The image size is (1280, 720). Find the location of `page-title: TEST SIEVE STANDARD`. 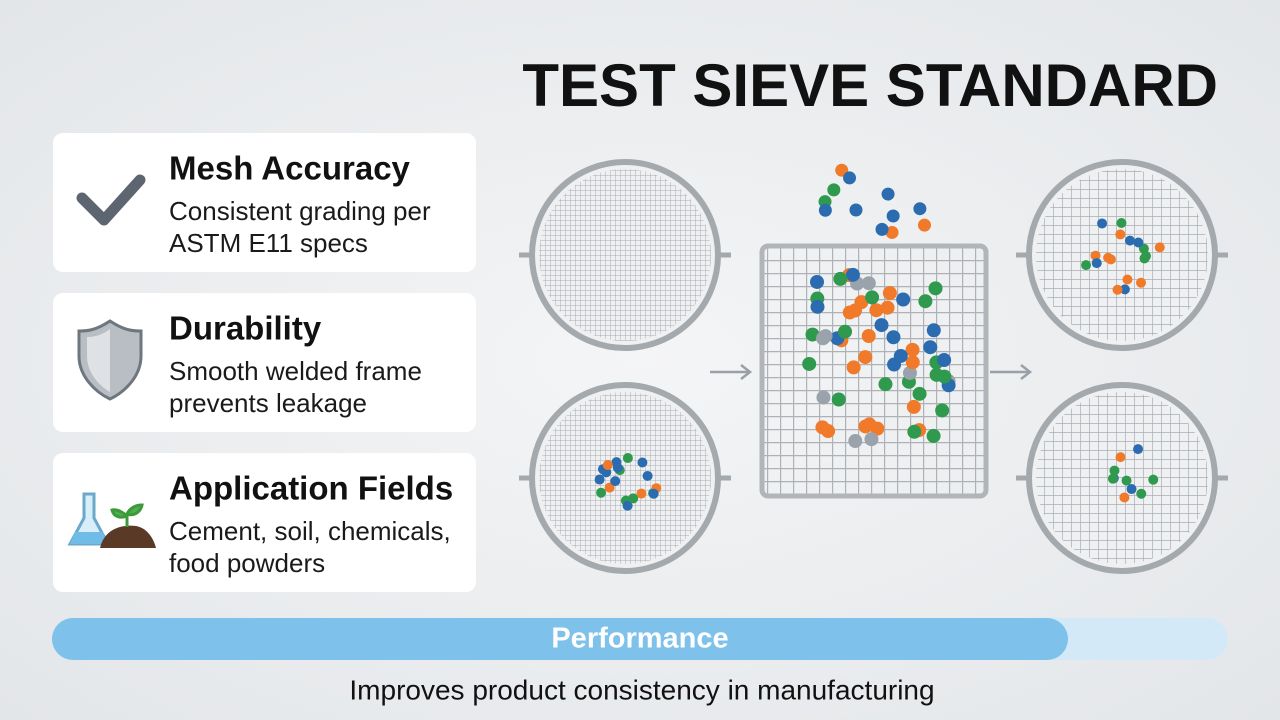

page-title: TEST SIEVE STANDARD is located at coordinates (870, 85).